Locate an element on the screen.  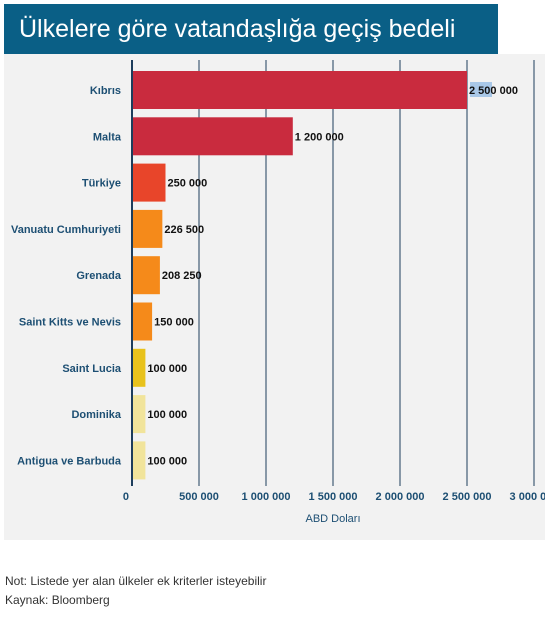
category-label: Saint Lucia is located at coordinates (92, 369).